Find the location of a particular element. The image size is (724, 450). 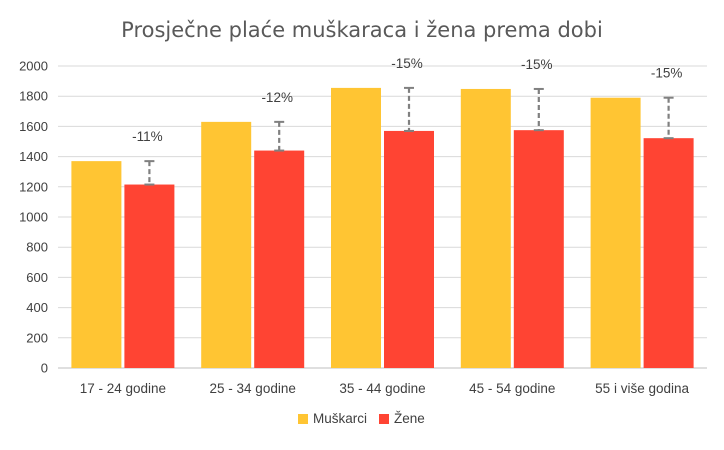

x-tick-label: 35 - 44 godine is located at coordinates (382, 388).